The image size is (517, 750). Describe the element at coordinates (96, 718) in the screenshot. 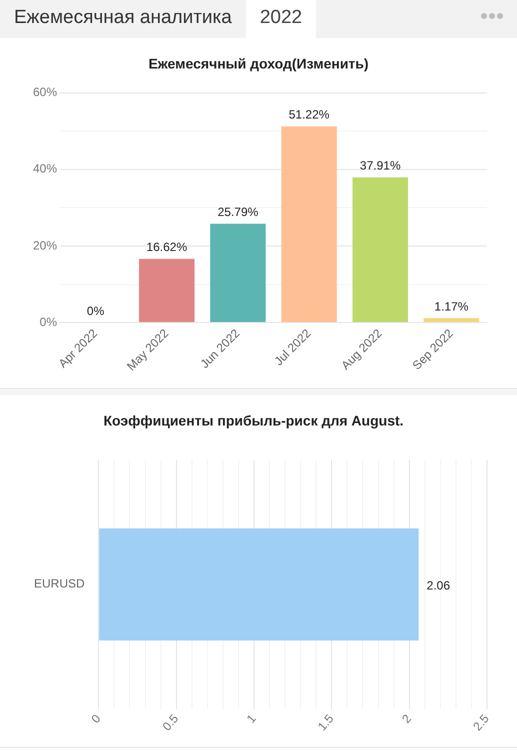

I see `x-tick-label: 0` at that location.